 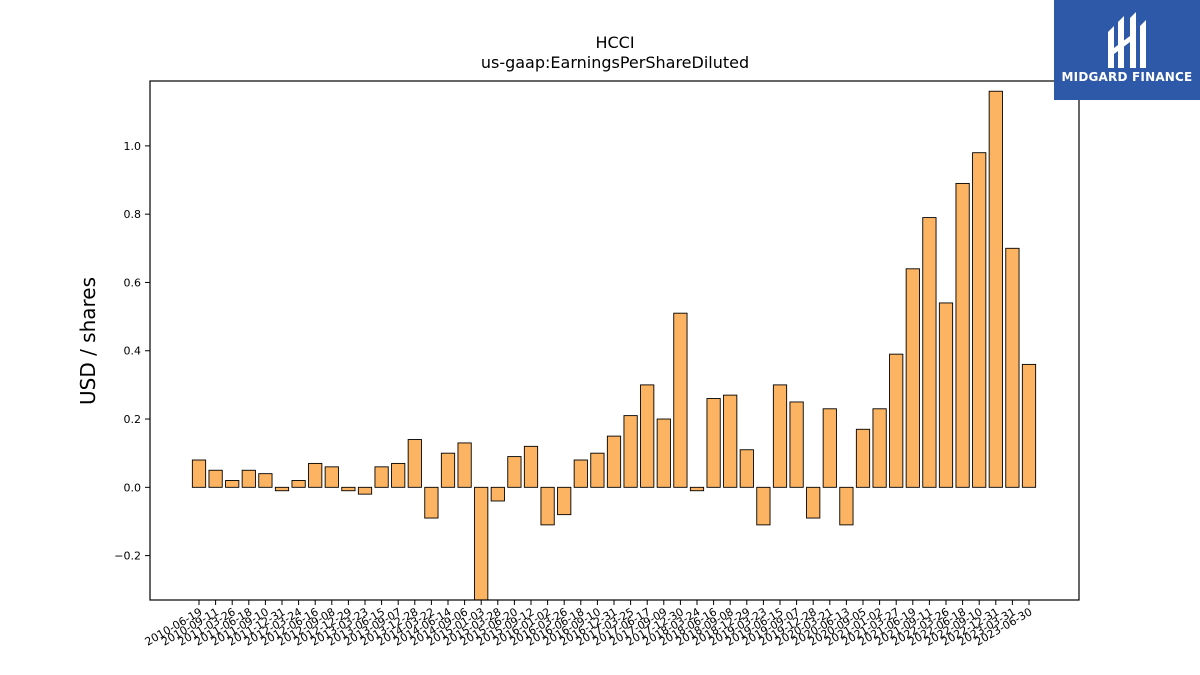 I want to click on y-tick-label: 1.0, so click(x=133, y=146).